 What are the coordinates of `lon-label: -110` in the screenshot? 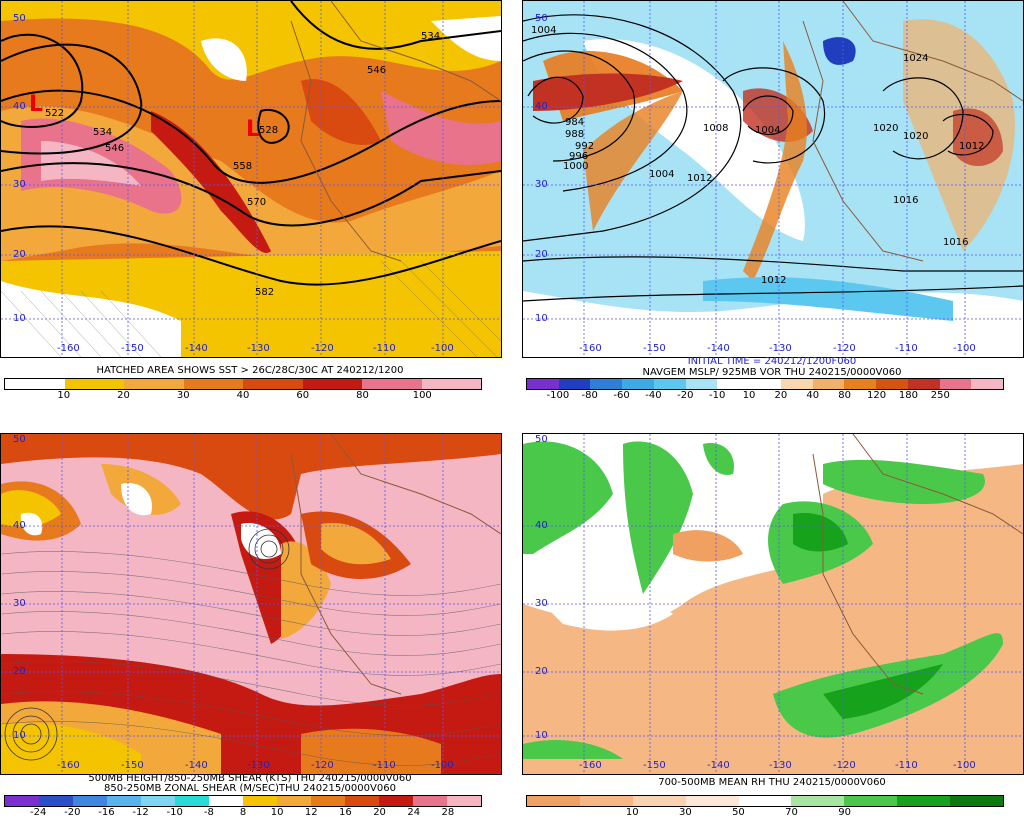 It's located at (384, 765).